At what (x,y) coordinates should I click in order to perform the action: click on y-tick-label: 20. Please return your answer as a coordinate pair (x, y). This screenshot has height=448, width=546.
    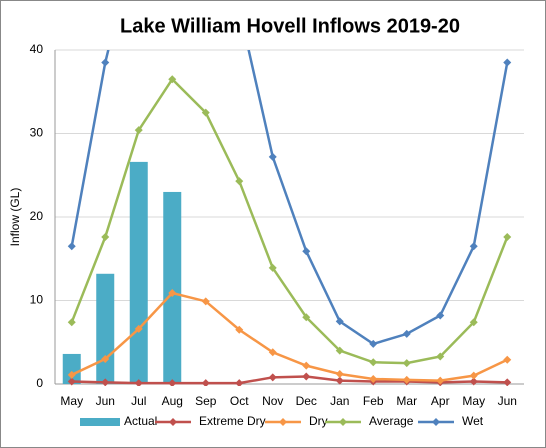
    Looking at the image, I should click on (37, 216).